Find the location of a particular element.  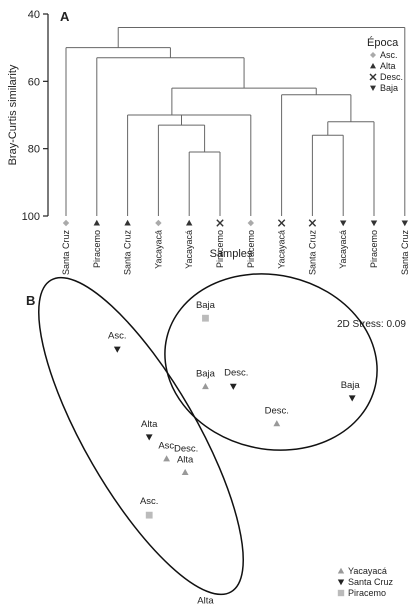

dendrogram-y-axis: 40 60 80 100 is located at coordinates (35, 116).